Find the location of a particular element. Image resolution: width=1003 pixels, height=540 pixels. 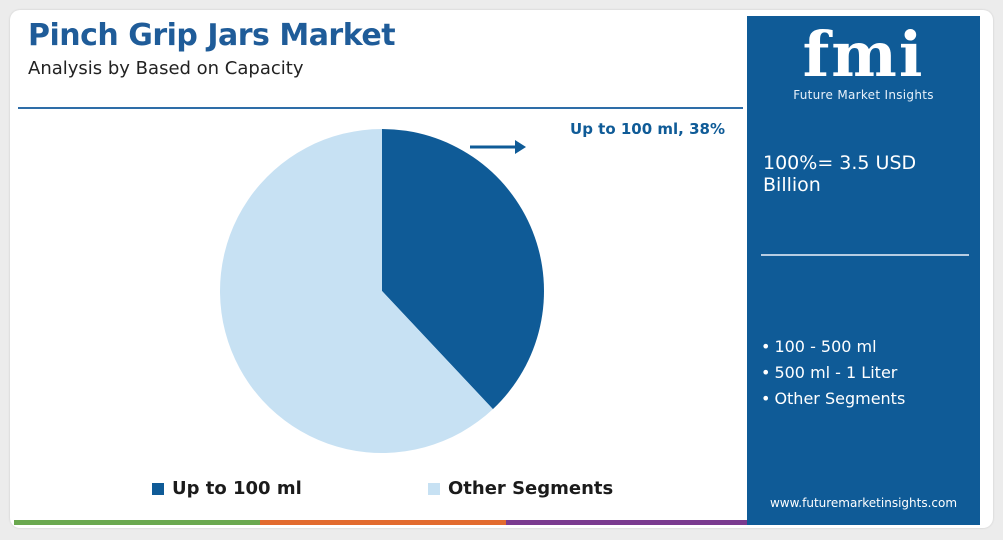

list-item: • 500 ml - 1 Liter is located at coordinates (833, 373).